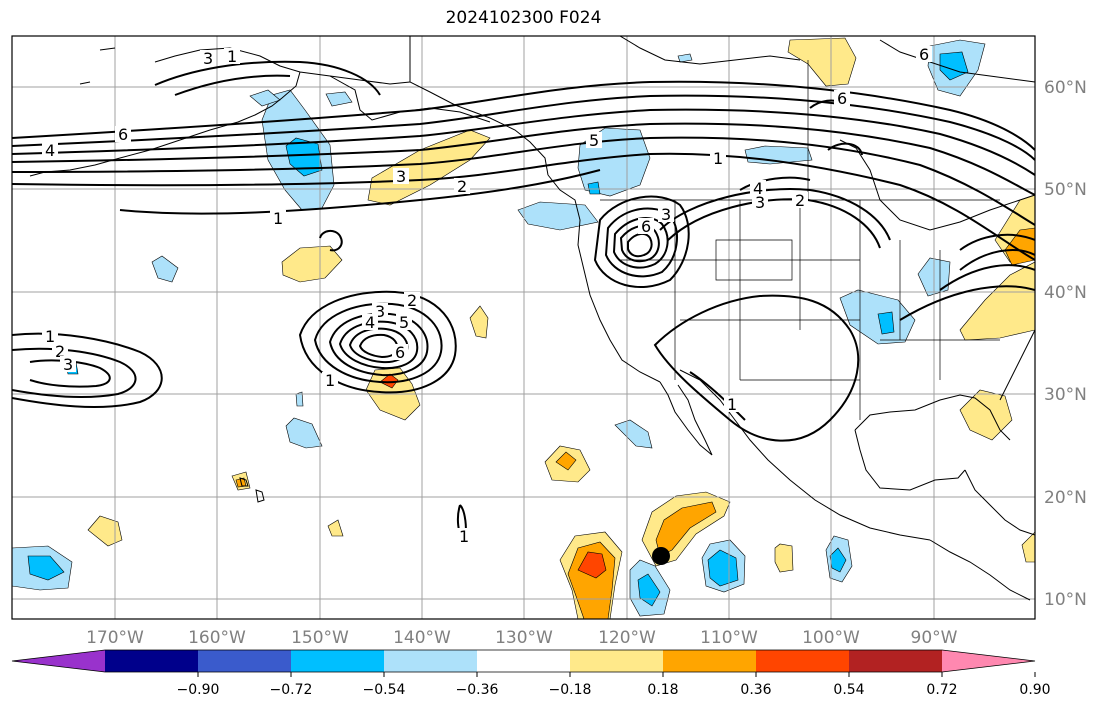 The height and width of the screenshot is (712, 1105). Describe the element at coordinates (1065, 344) in the screenshot. I see `latitude-labels: 60°N 50°N 40°N 30°N 20°N 10°N` at that location.